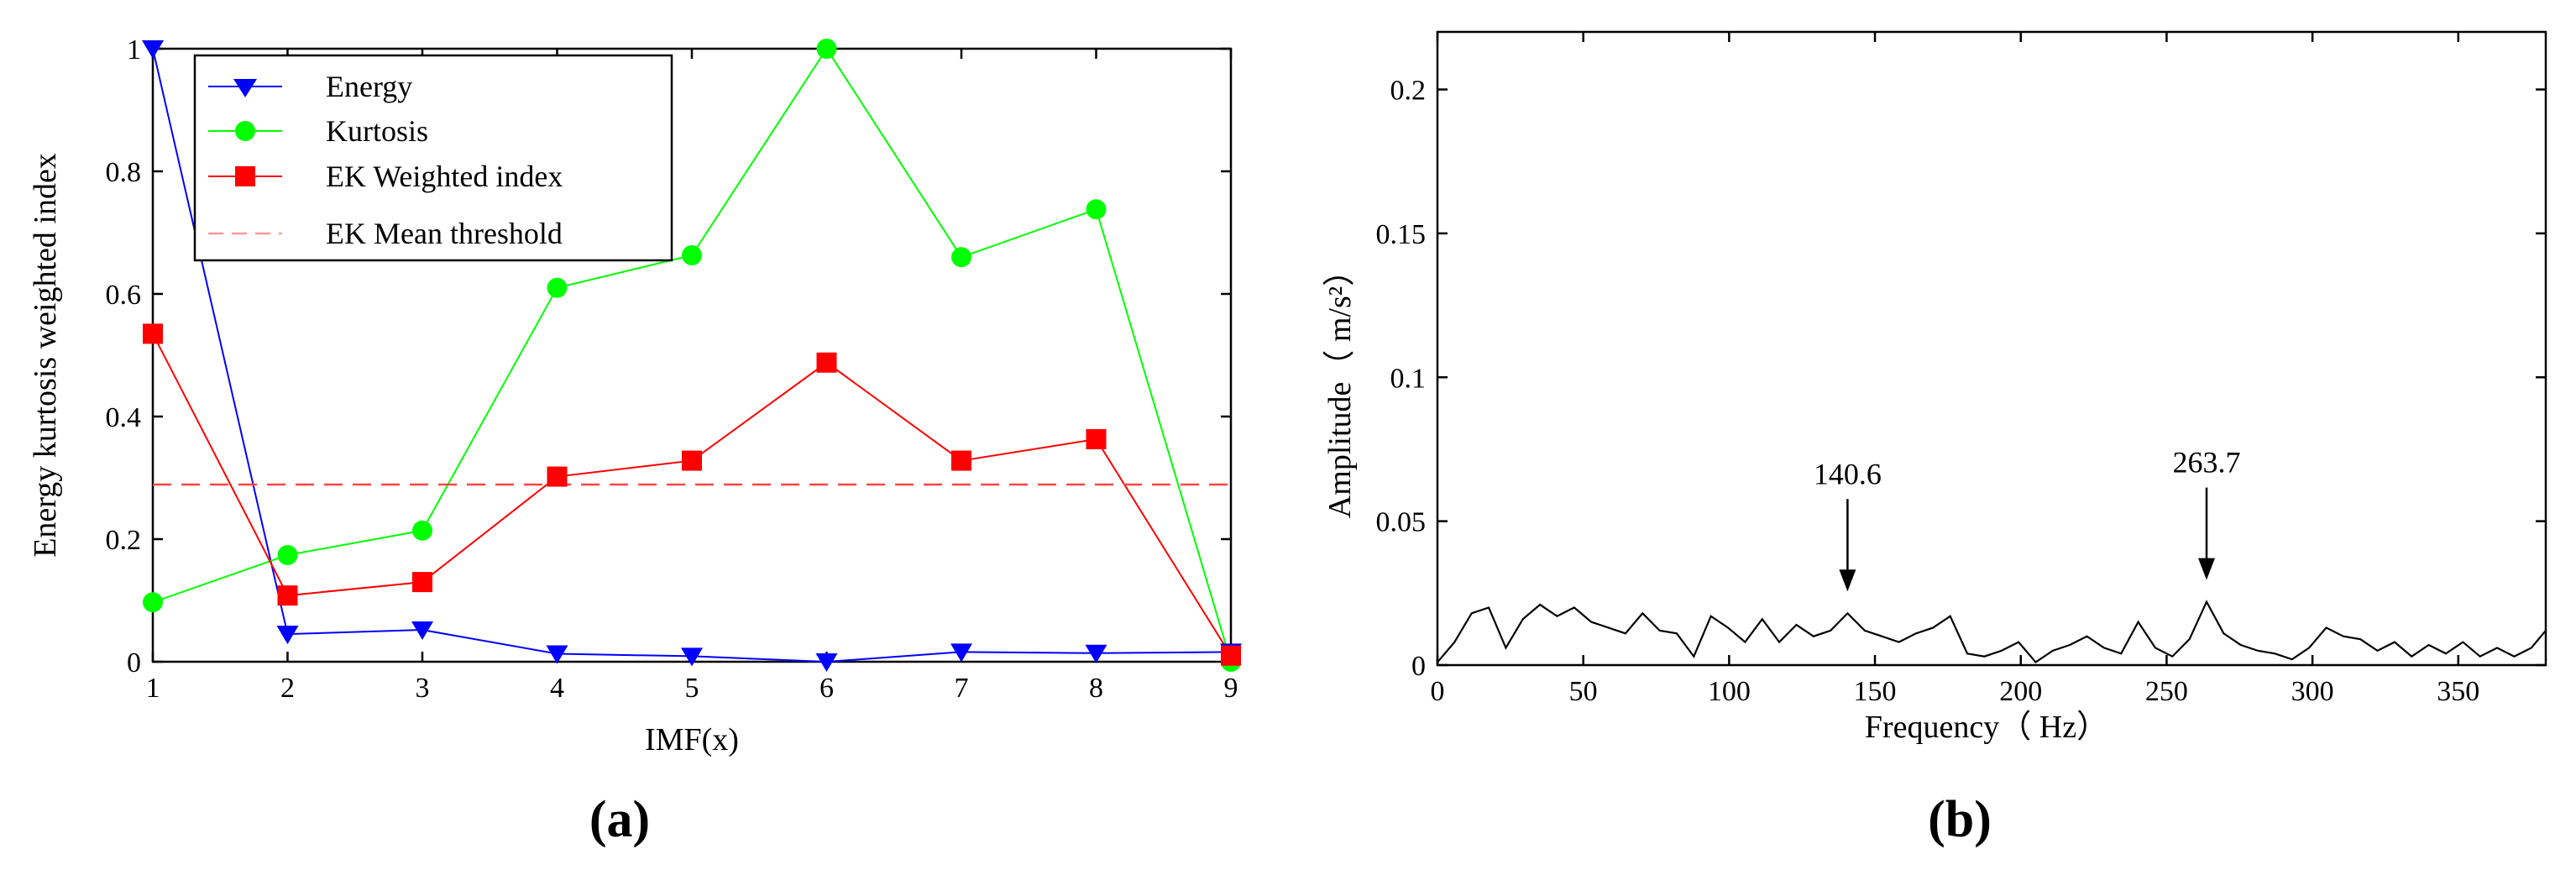 The image size is (2576, 870). What do you see at coordinates (962, 688) in the screenshot?
I see `x-tick-label: 7` at bounding box center [962, 688].